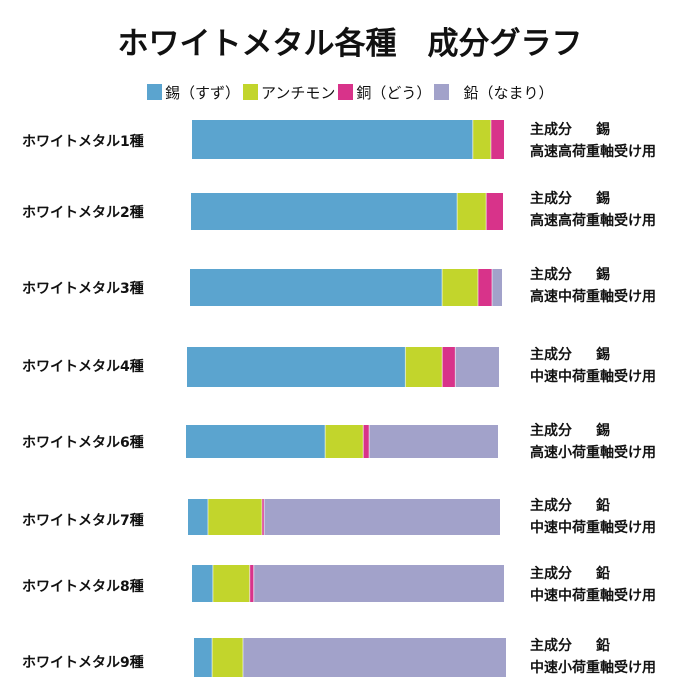 Image resolution: width=700 pixels, height=700 pixels. What do you see at coordinates (83, 142) in the screenshot?
I see `category-label: ホワイトメタル1種` at bounding box center [83, 142].